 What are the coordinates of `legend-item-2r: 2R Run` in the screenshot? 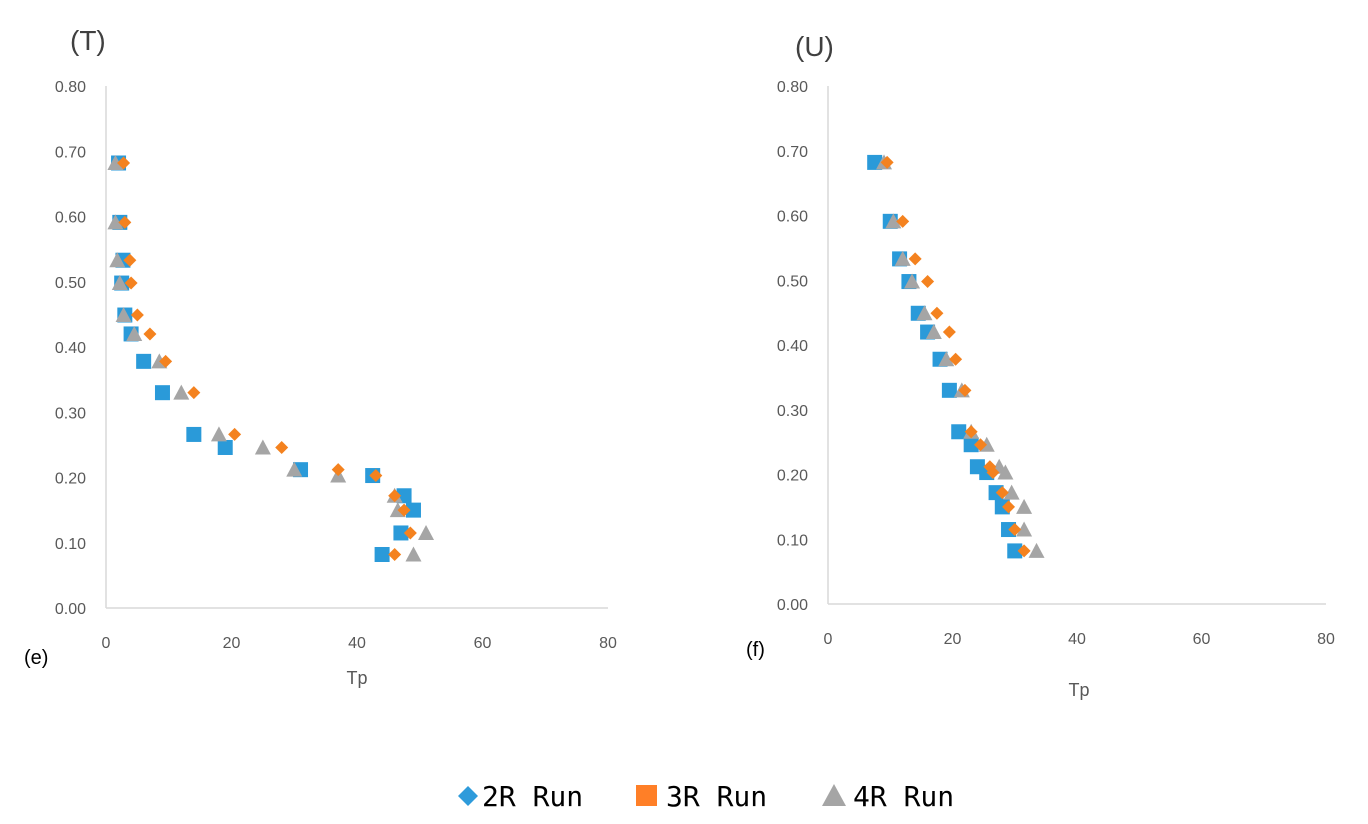 It's located at (520, 796).